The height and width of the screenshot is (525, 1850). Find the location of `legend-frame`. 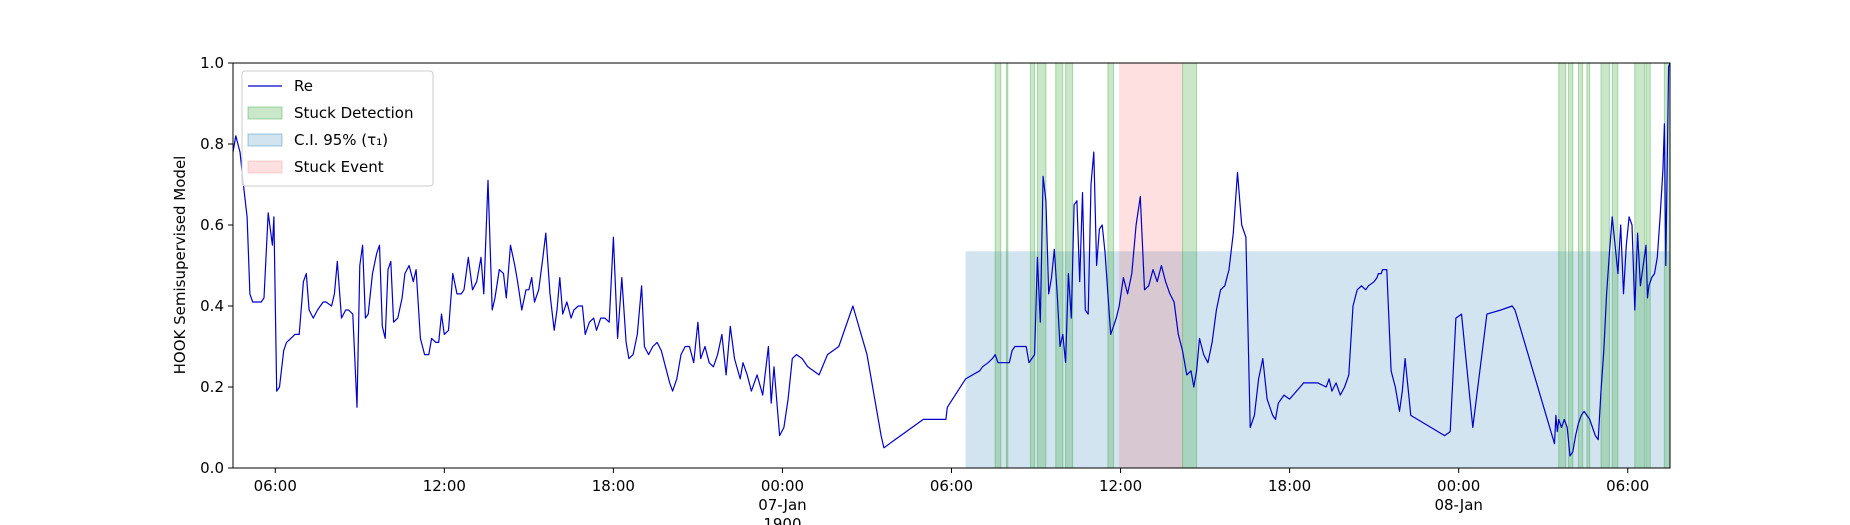

legend-frame is located at coordinates (337, 128).